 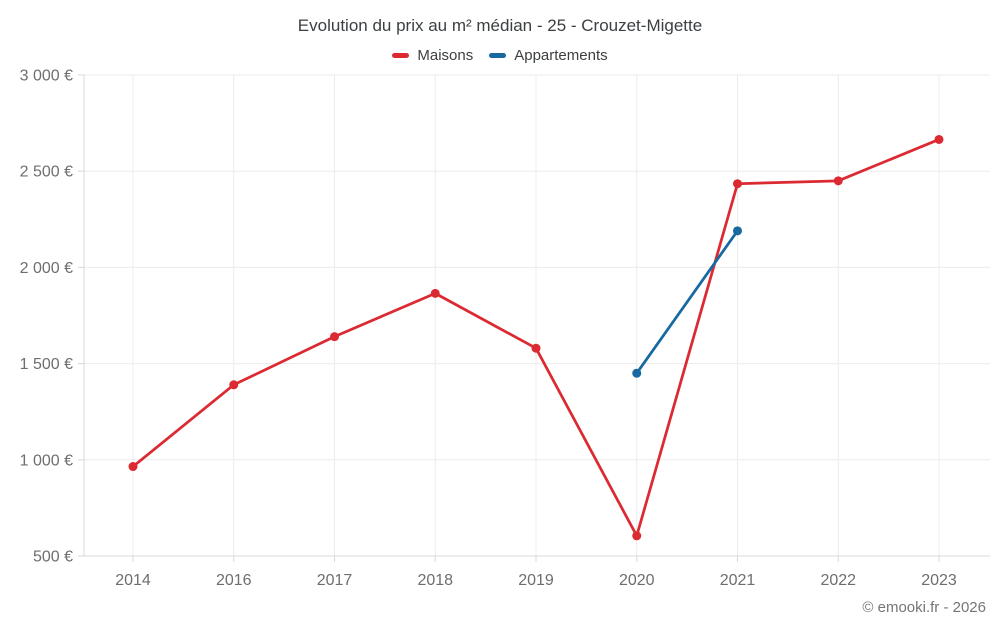 What do you see at coordinates (924, 607) in the screenshot?
I see `footer-credit: © emooki.fr - 2026` at bounding box center [924, 607].